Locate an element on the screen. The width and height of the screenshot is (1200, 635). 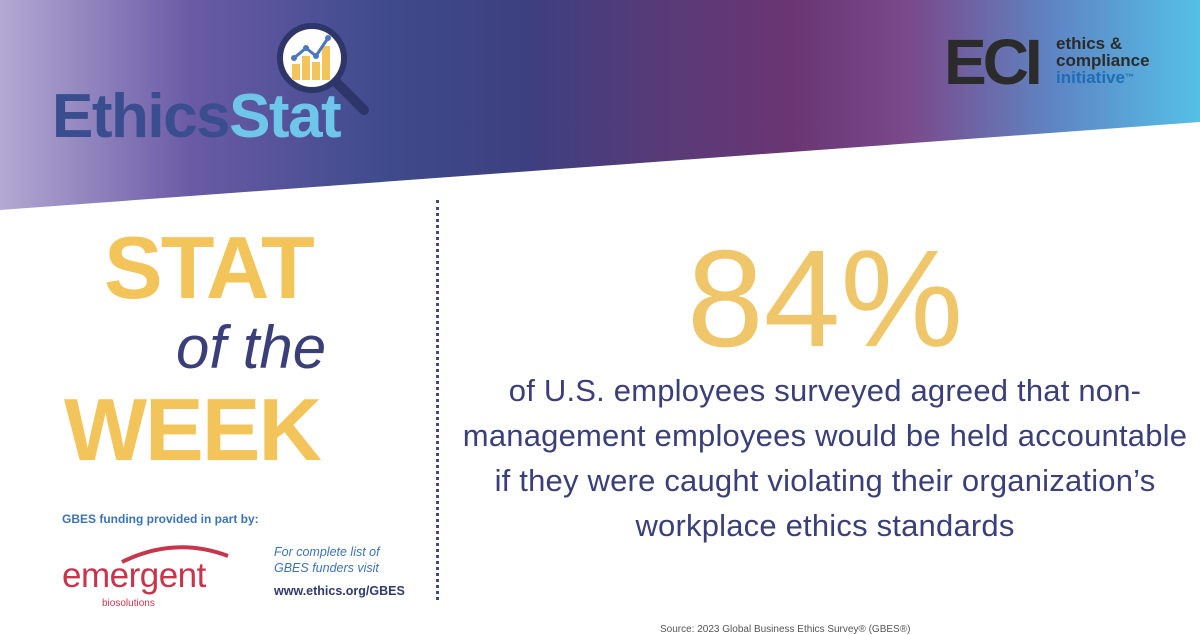
emergent-sub: biosolutions is located at coordinates (128, 603).